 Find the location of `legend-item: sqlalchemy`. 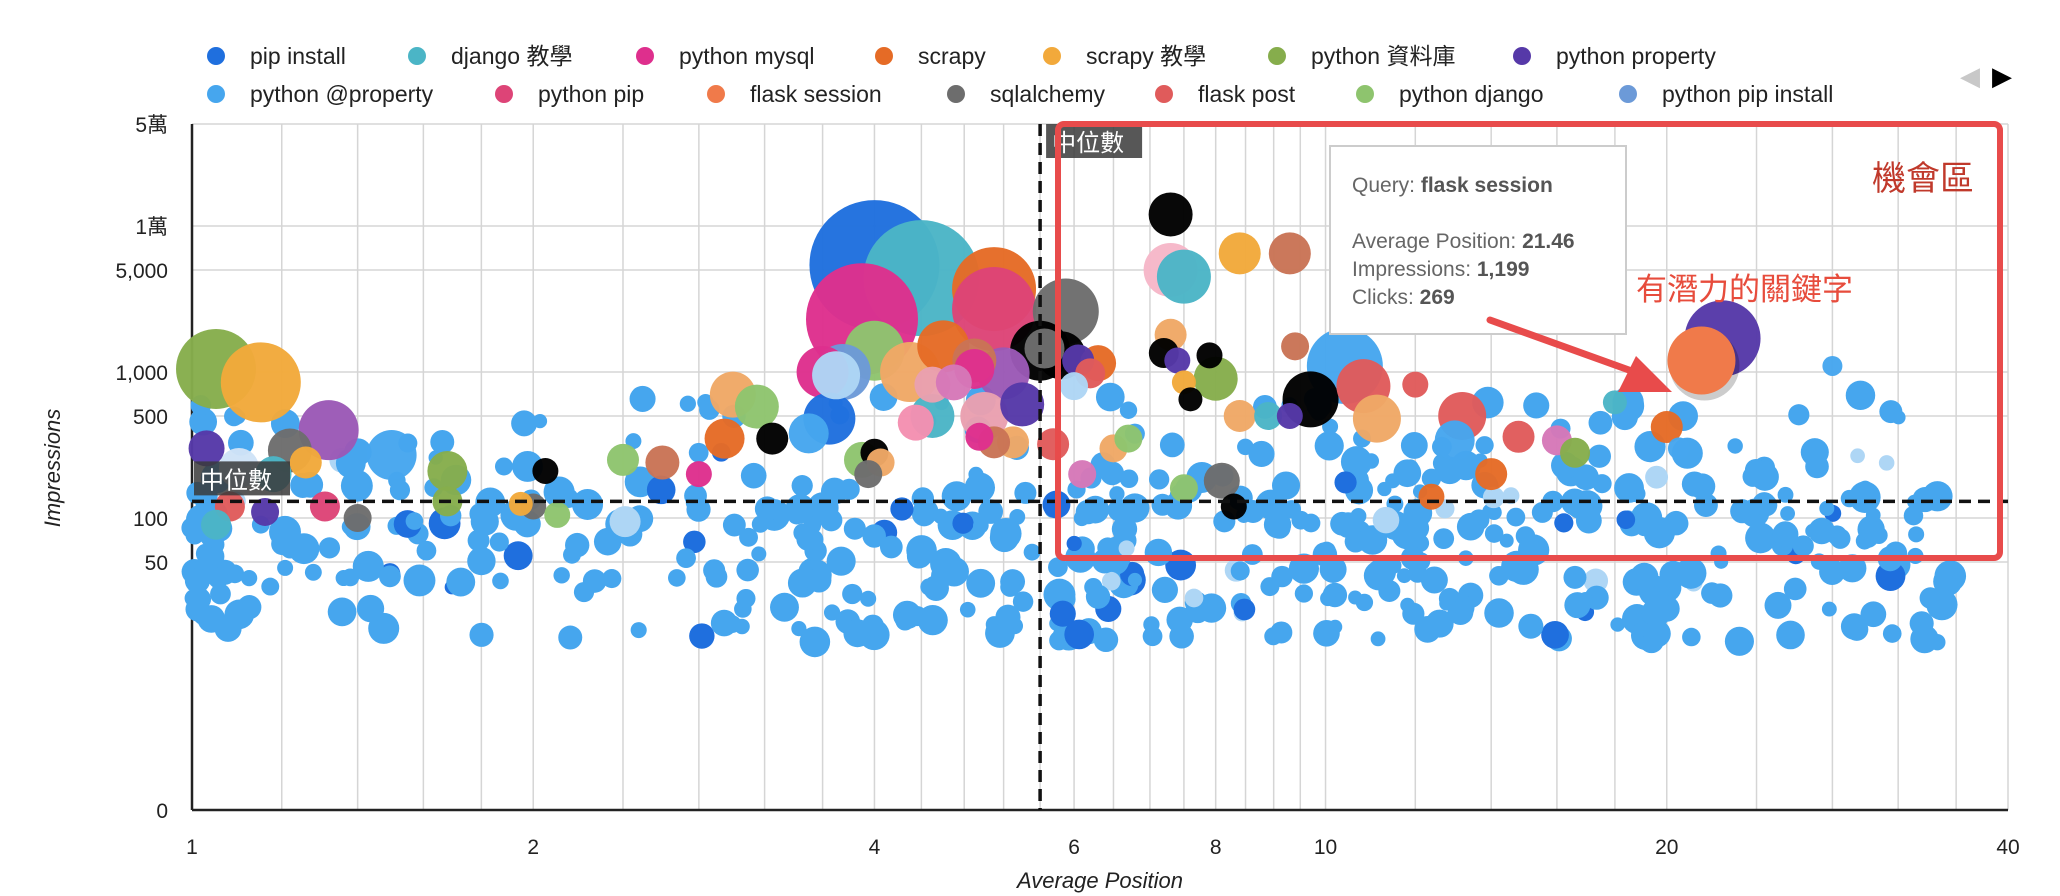

legend-item: sqlalchemy is located at coordinates (1026, 94).